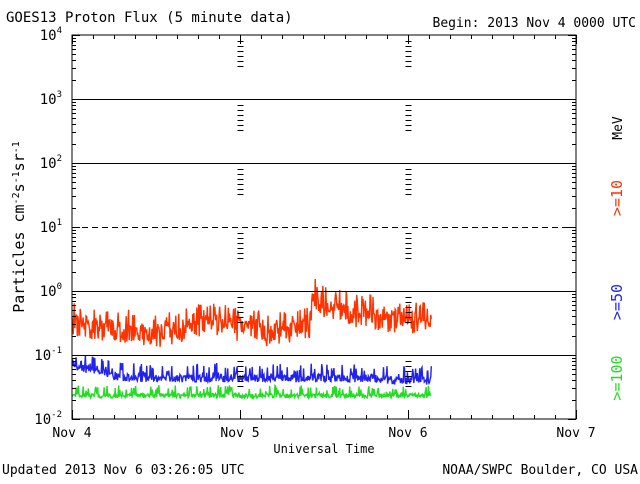  I want to click on data-traces, so click(251, 339).